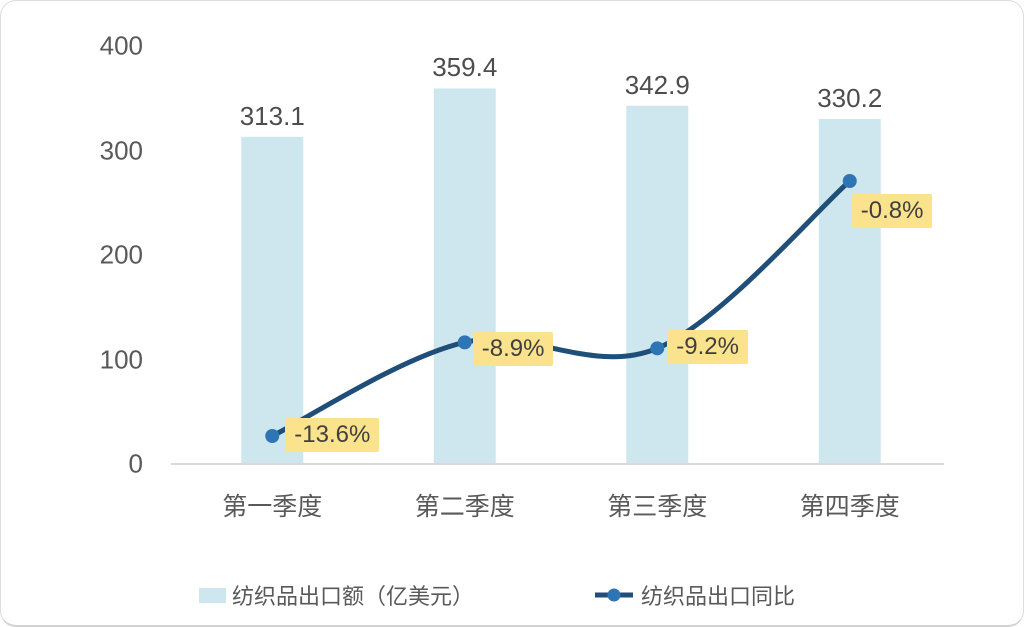  Describe the element at coordinates (614, 595) in the screenshot. I see `line-series-swatch-icon` at that location.